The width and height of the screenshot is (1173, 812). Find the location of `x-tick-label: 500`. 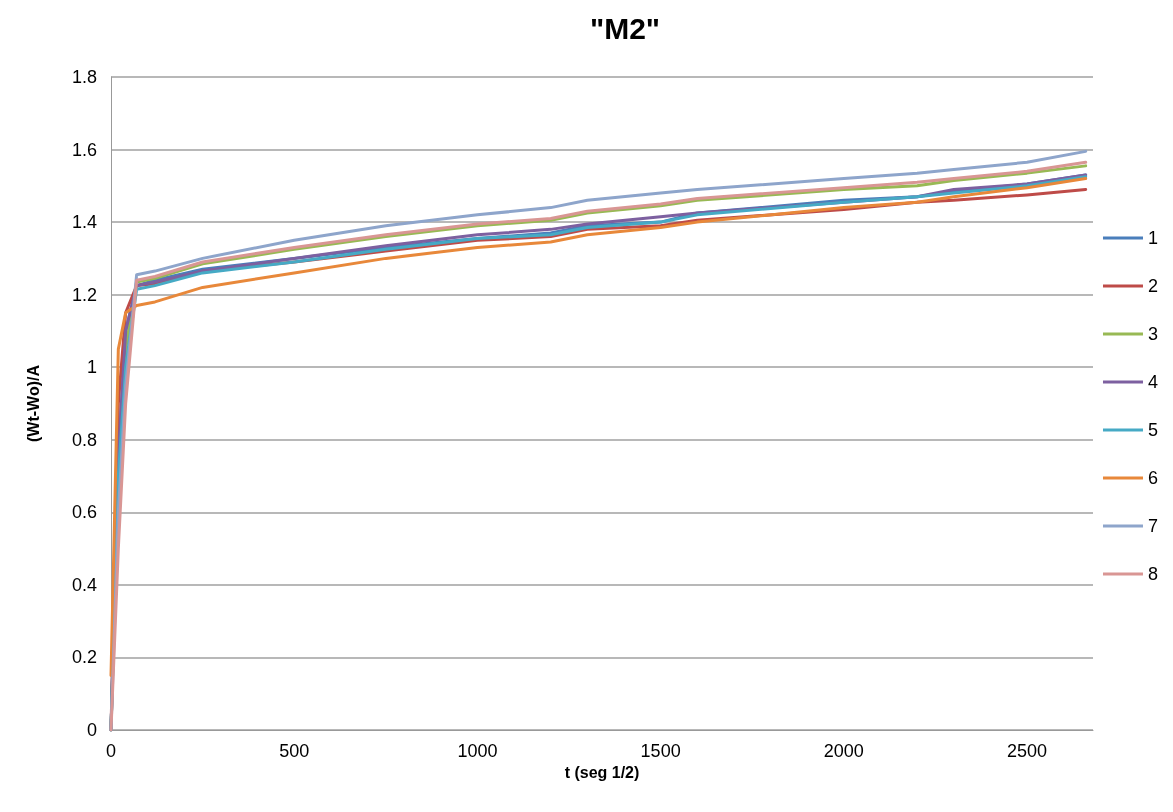

x-tick-label: 500 is located at coordinates (294, 751).